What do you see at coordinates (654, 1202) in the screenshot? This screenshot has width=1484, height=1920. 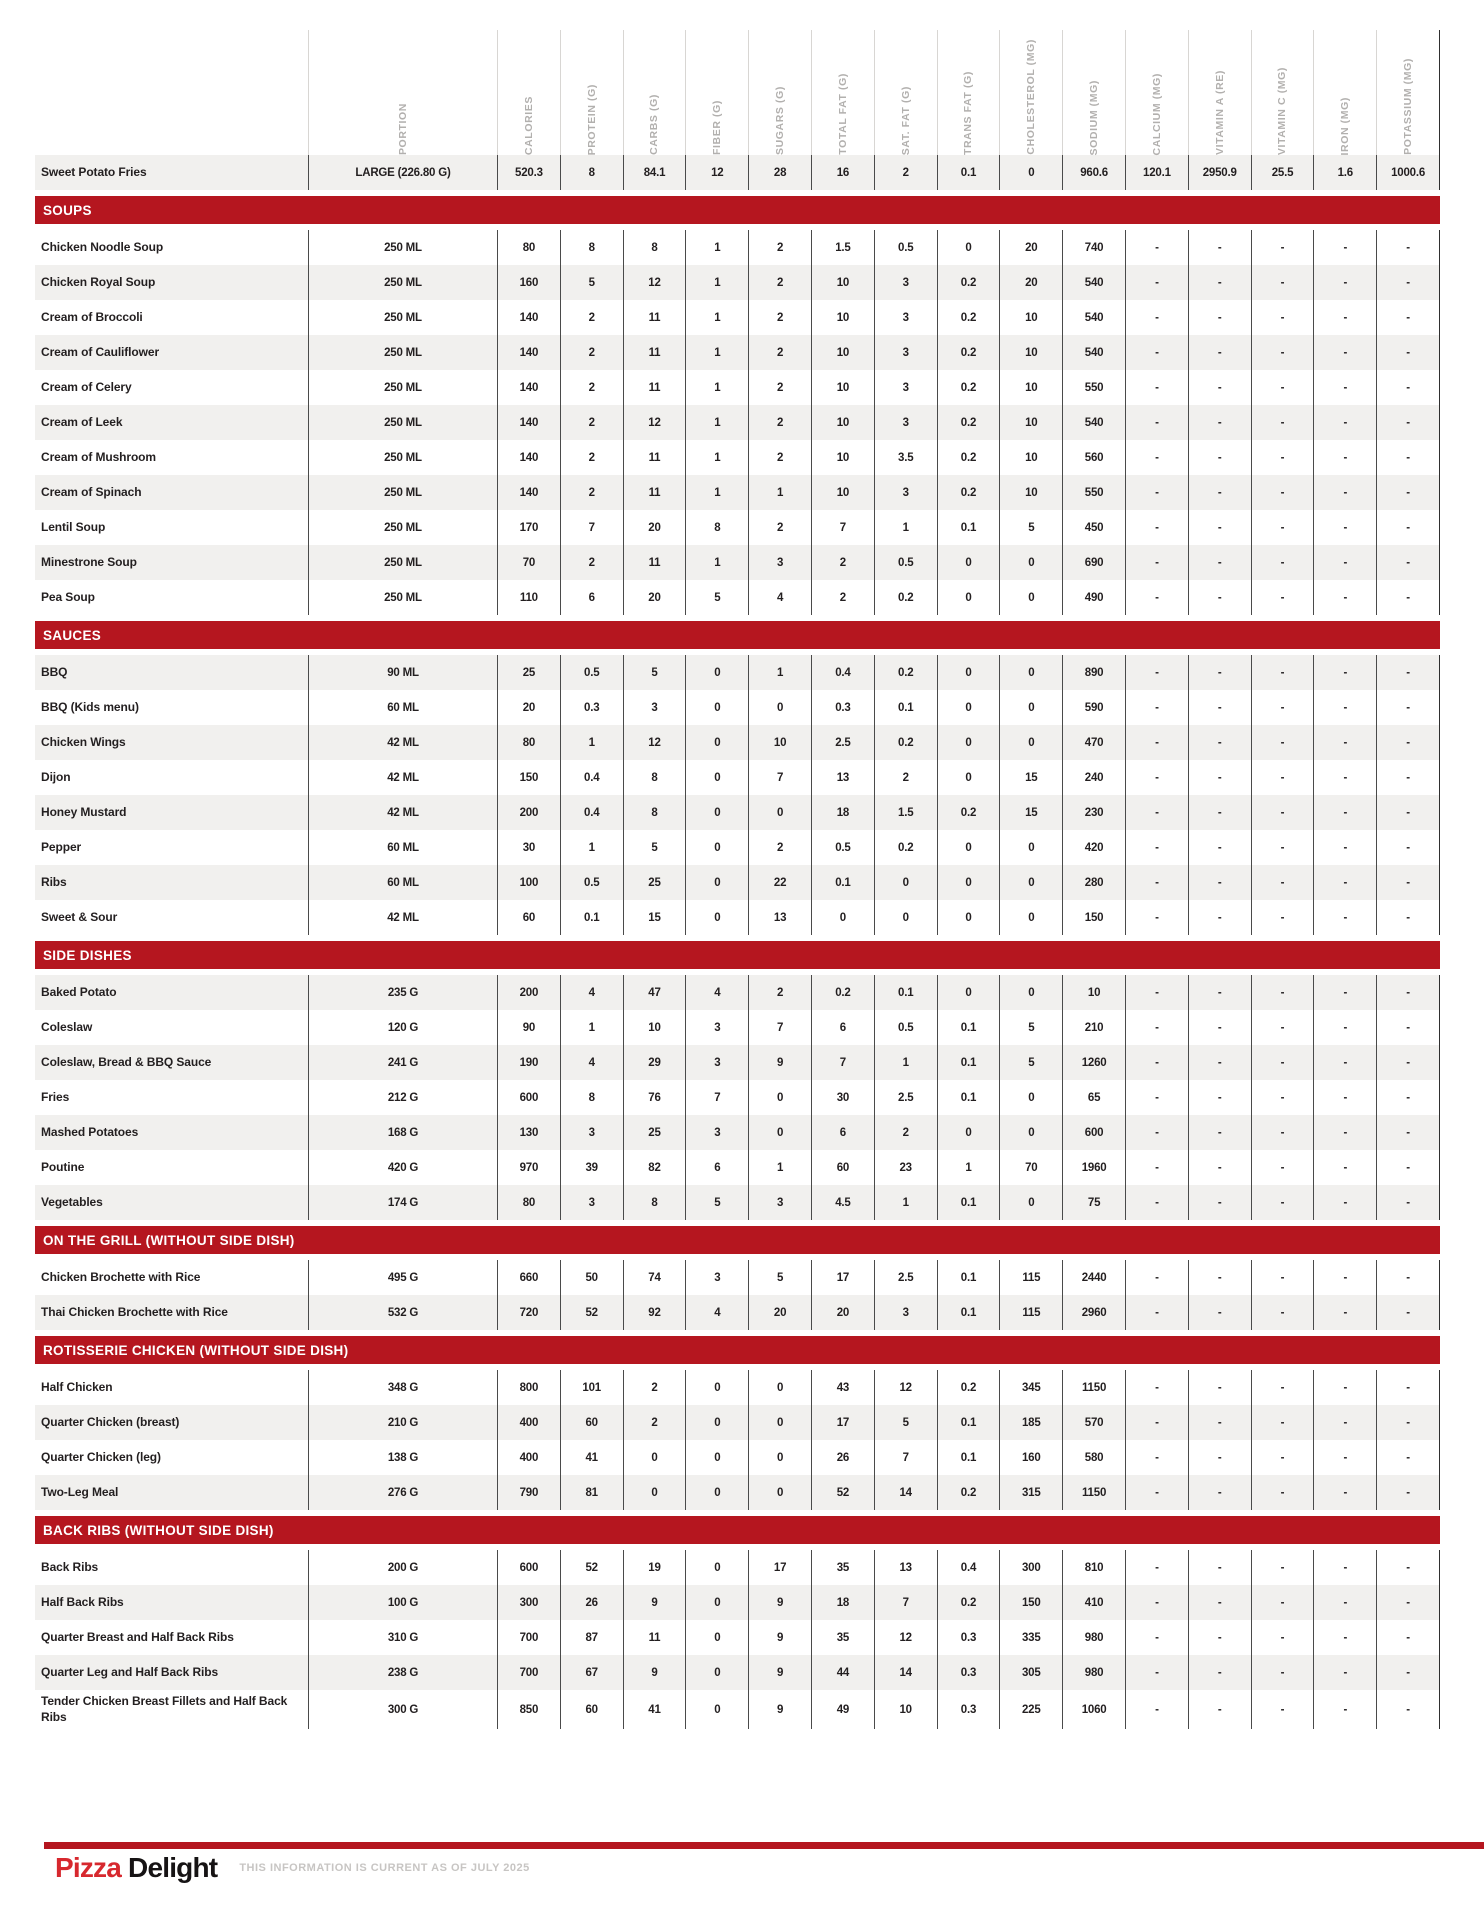 I see `cell-carbs-g: 8` at bounding box center [654, 1202].